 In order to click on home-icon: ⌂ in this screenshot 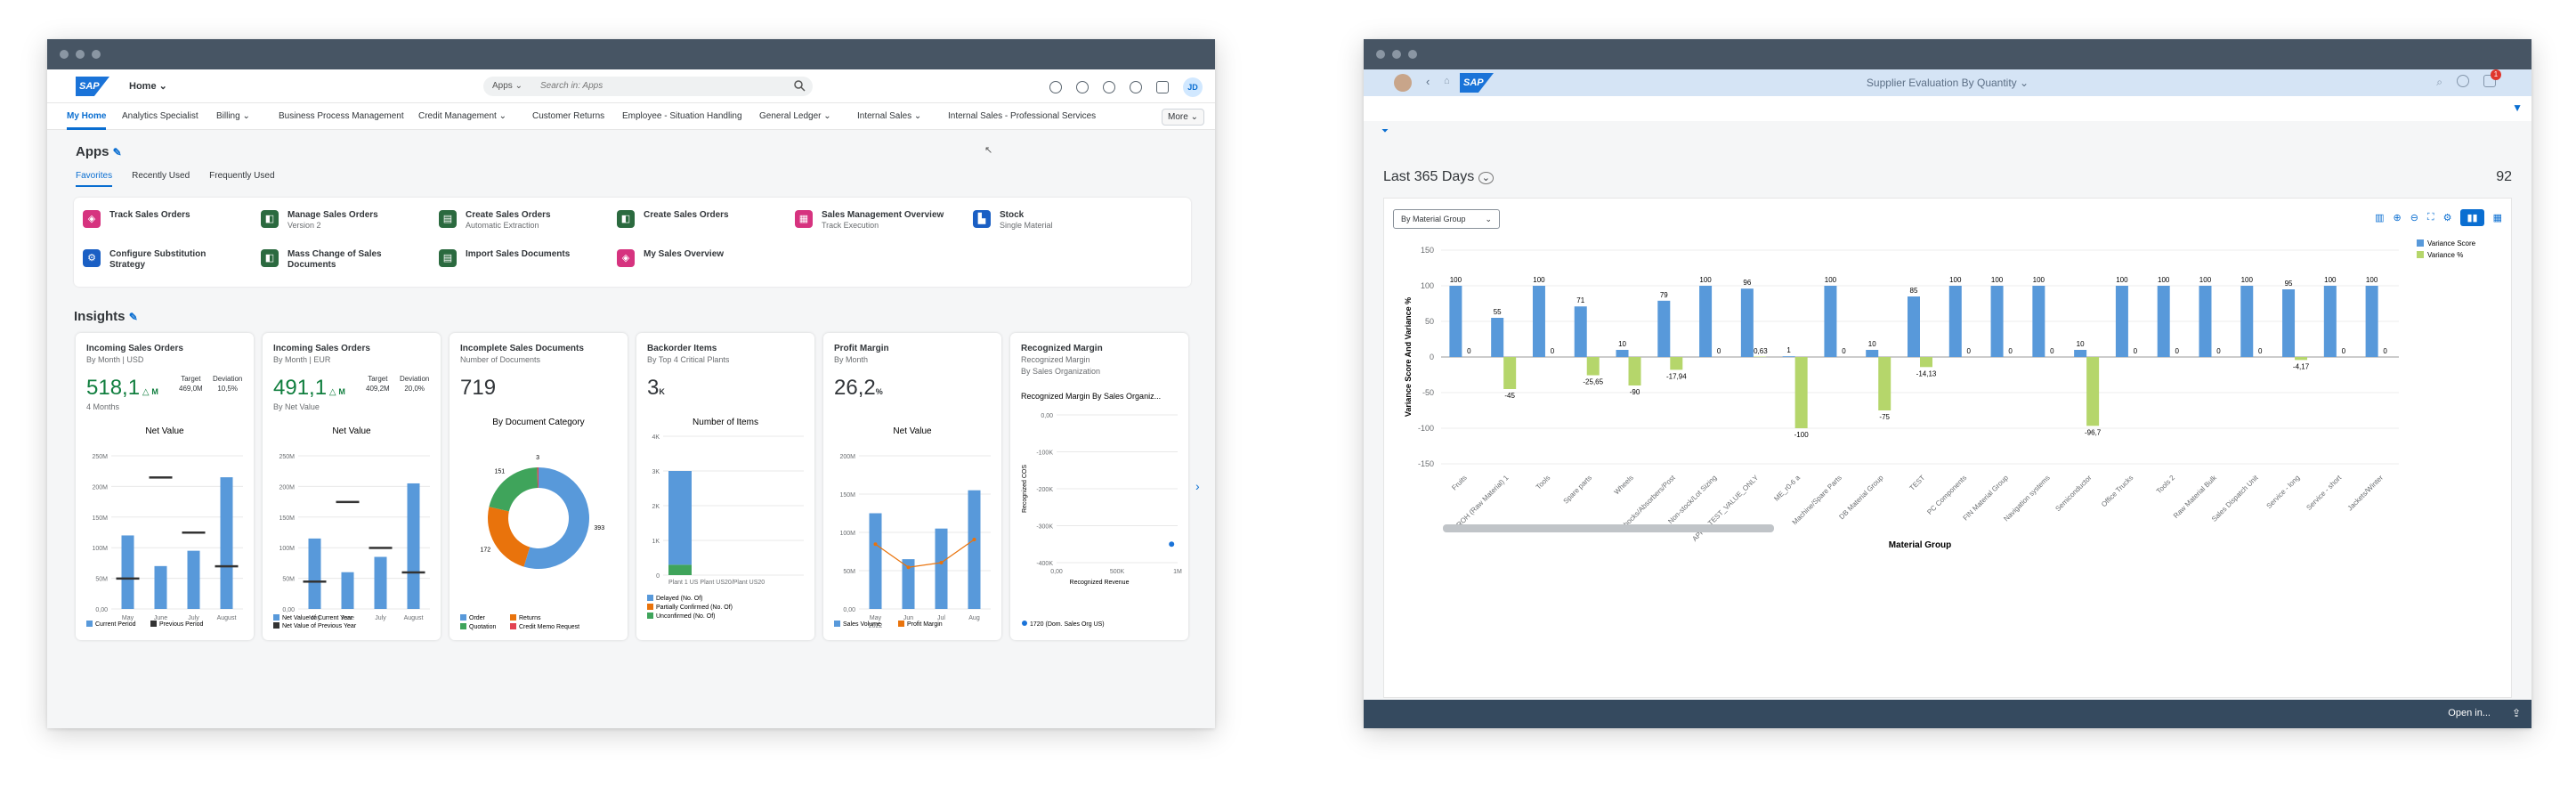, I will do `click(1447, 81)`.